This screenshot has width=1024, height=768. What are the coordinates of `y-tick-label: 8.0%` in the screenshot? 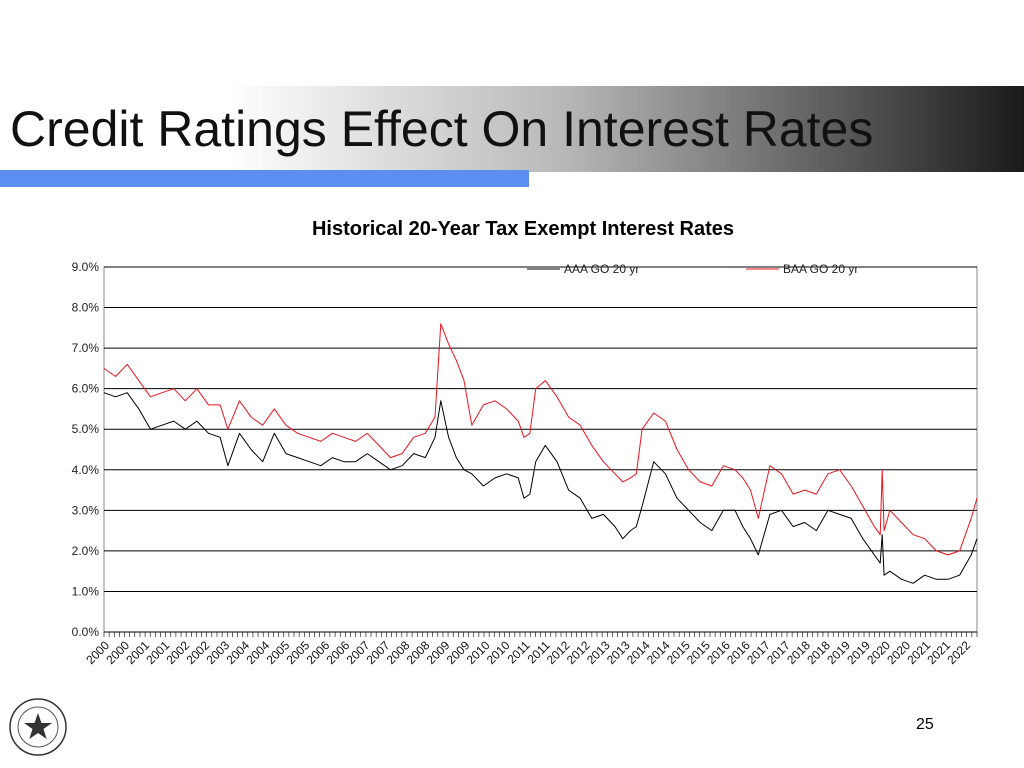 It's located at (86, 308).